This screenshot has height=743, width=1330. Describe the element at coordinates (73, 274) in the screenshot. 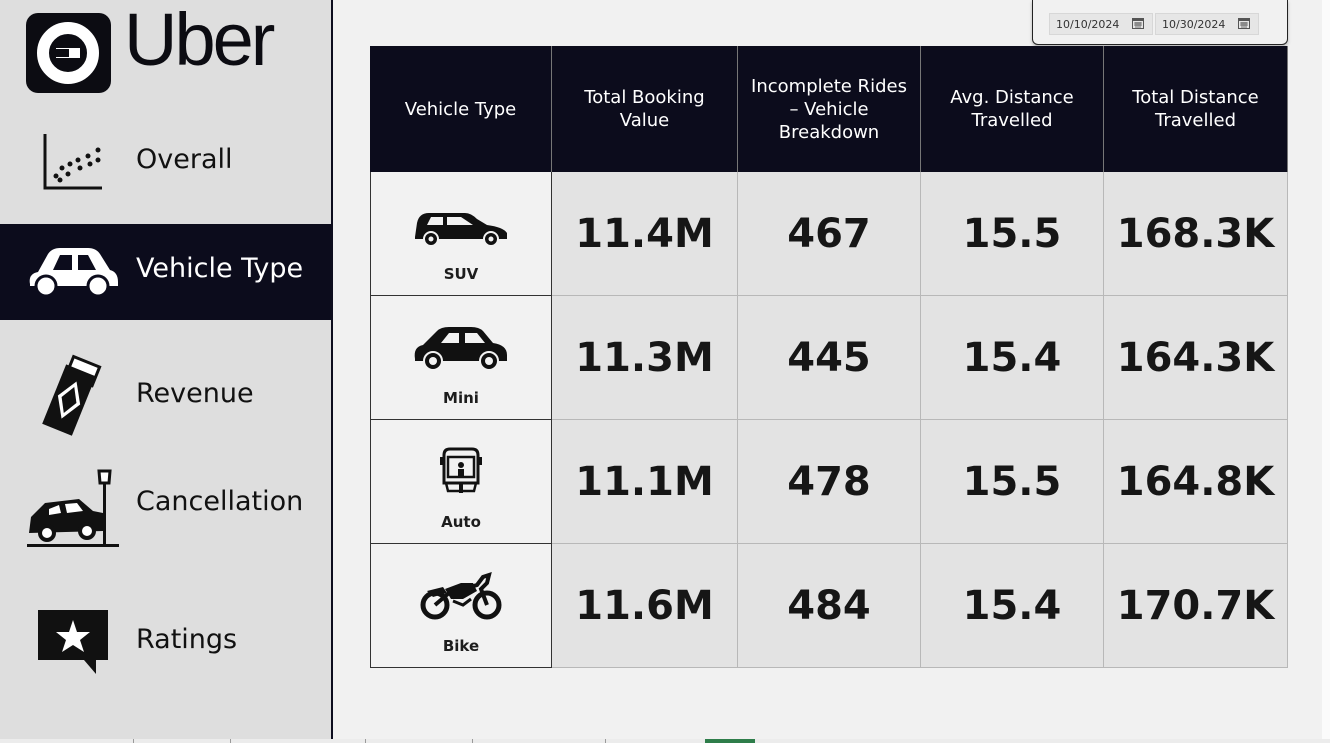

I see `car-icon` at that location.